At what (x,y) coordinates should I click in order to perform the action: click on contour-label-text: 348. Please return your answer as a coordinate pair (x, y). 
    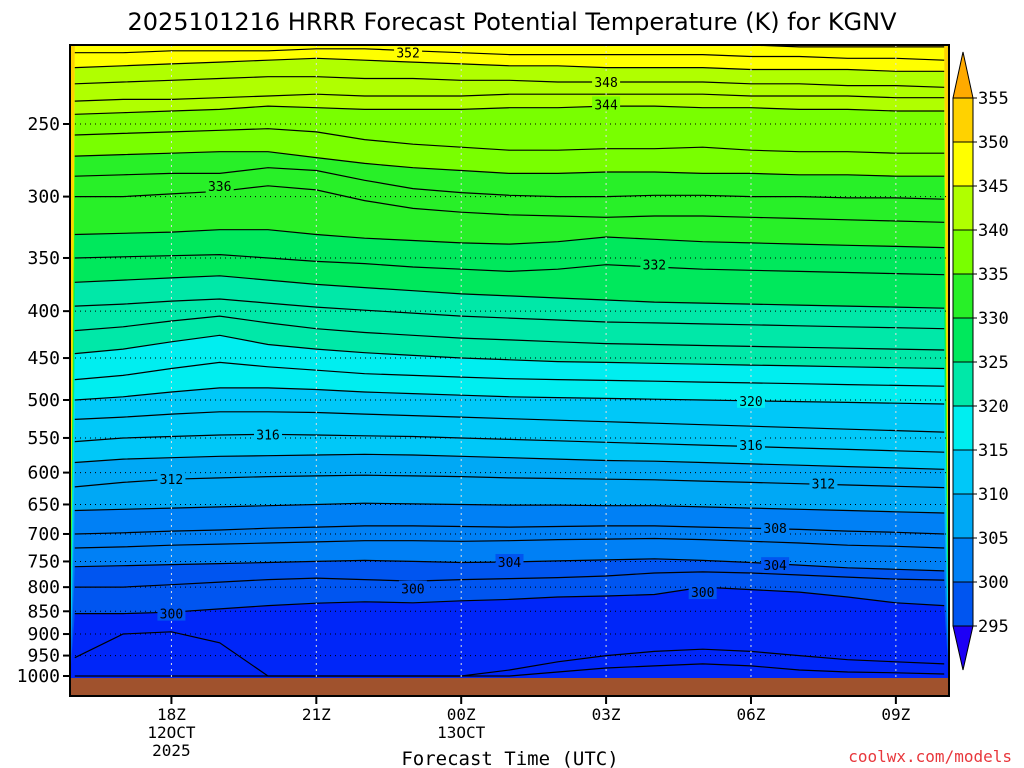
    Looking at the image, I should click on (605, 83).